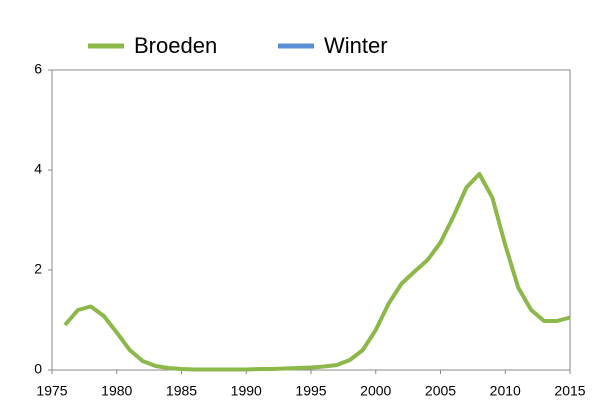  Describe the element at coordinates (181, 391) in the screenshot. I see `x-tick-label: 1985` at that location.